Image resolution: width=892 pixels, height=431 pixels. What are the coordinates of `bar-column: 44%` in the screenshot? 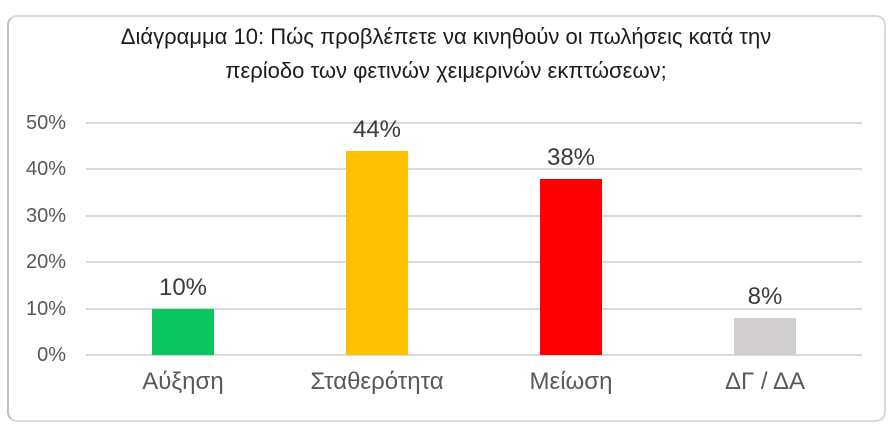 It's located at (377, 235).